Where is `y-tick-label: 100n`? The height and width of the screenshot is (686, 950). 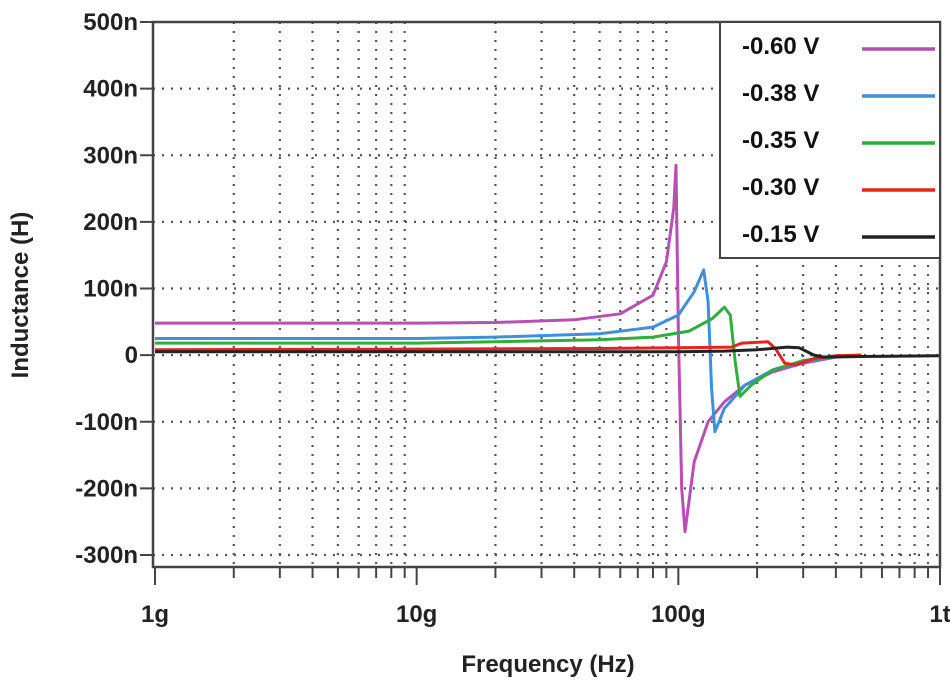
y-tick-label: 100n is located at coordinates (110, 289).